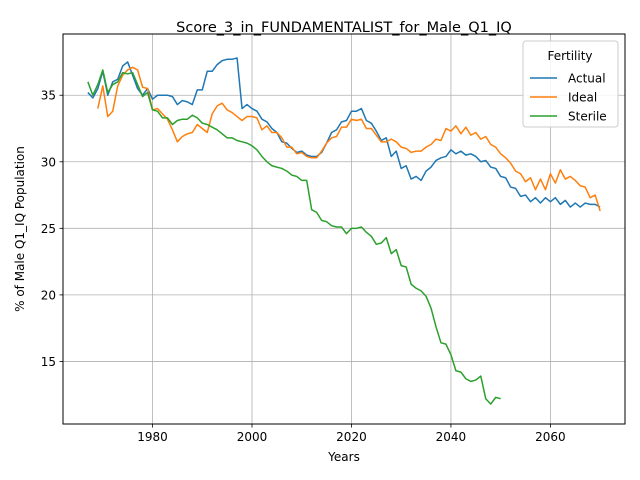 The height and width of the screenshot is (480, 640). I want to click on legend-box, so click(570, 84).